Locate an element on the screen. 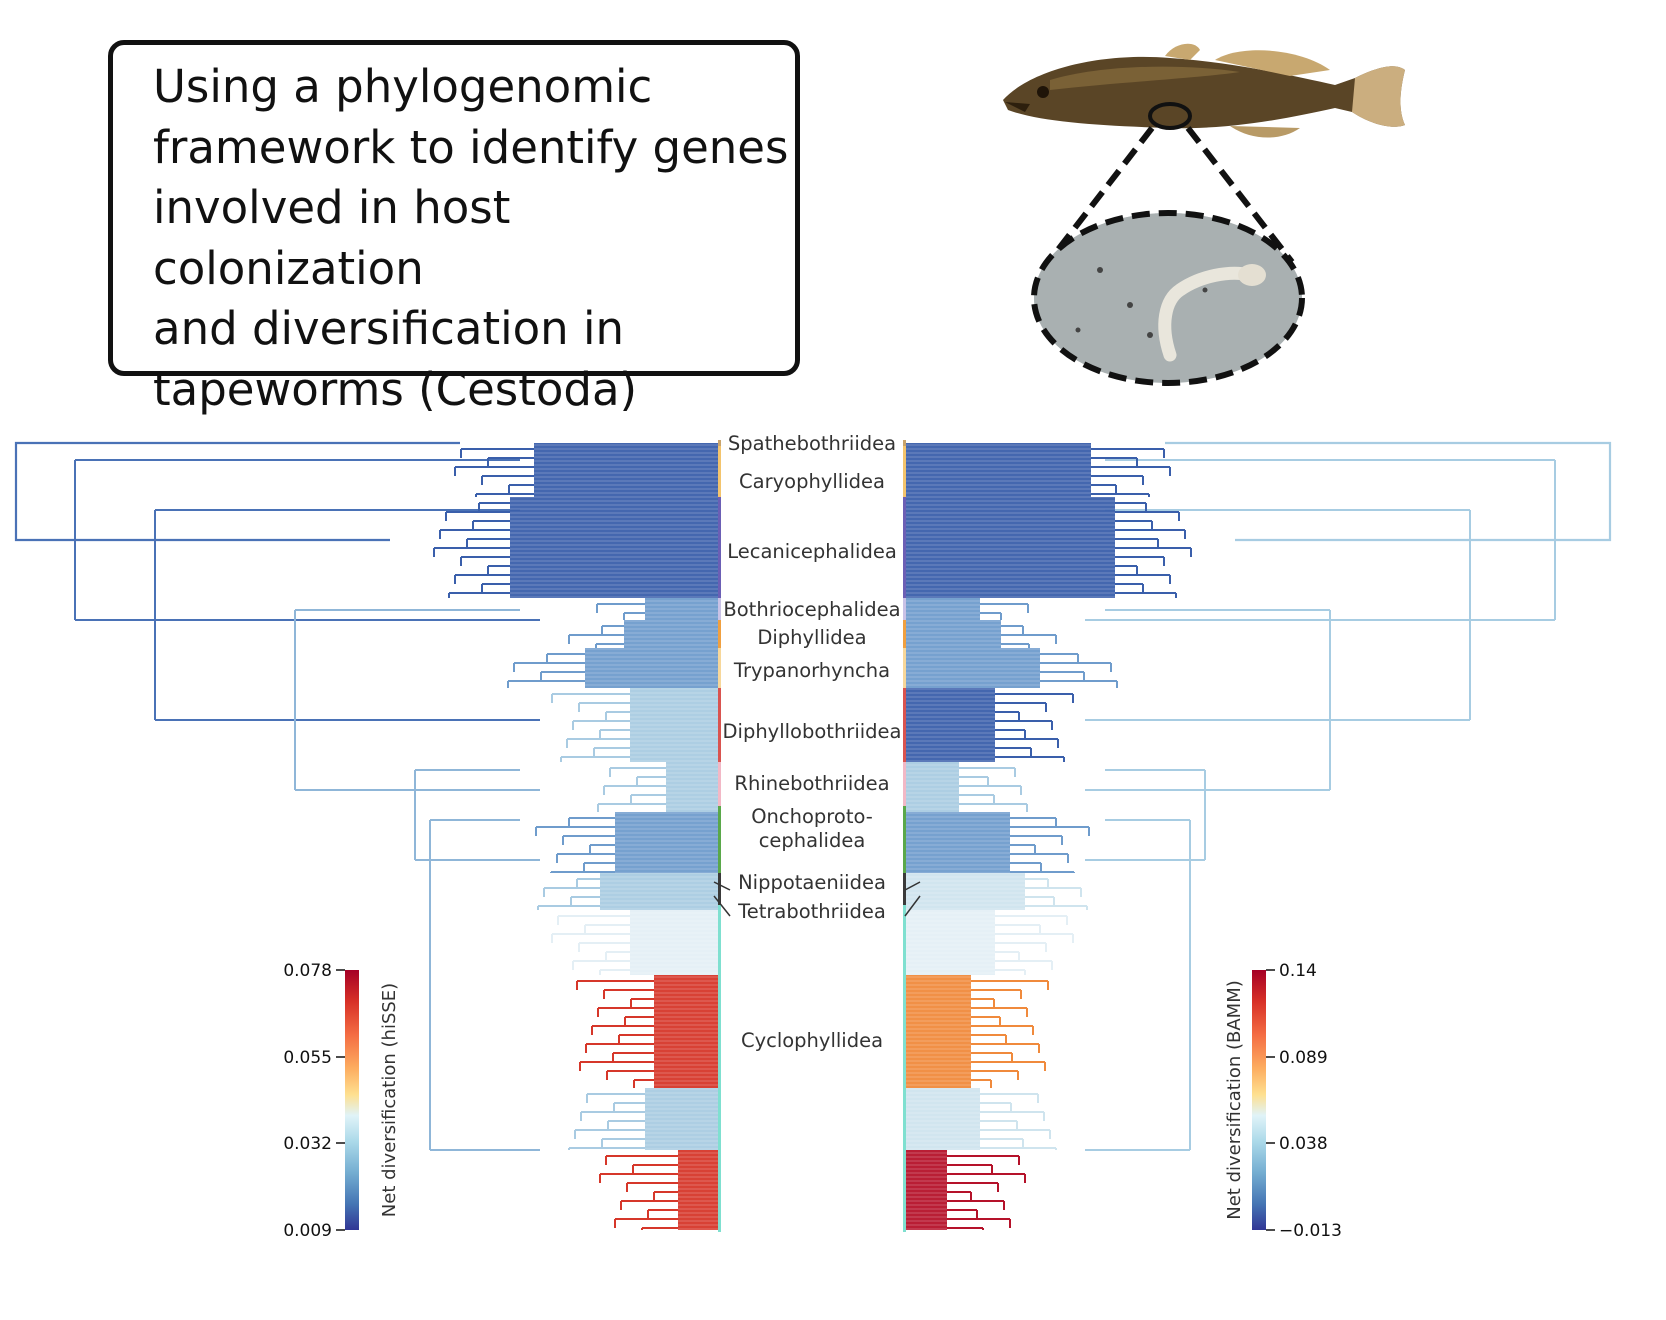 The image size is (1666, 1320). zoom-callout is located at coordinates (1168, 256).